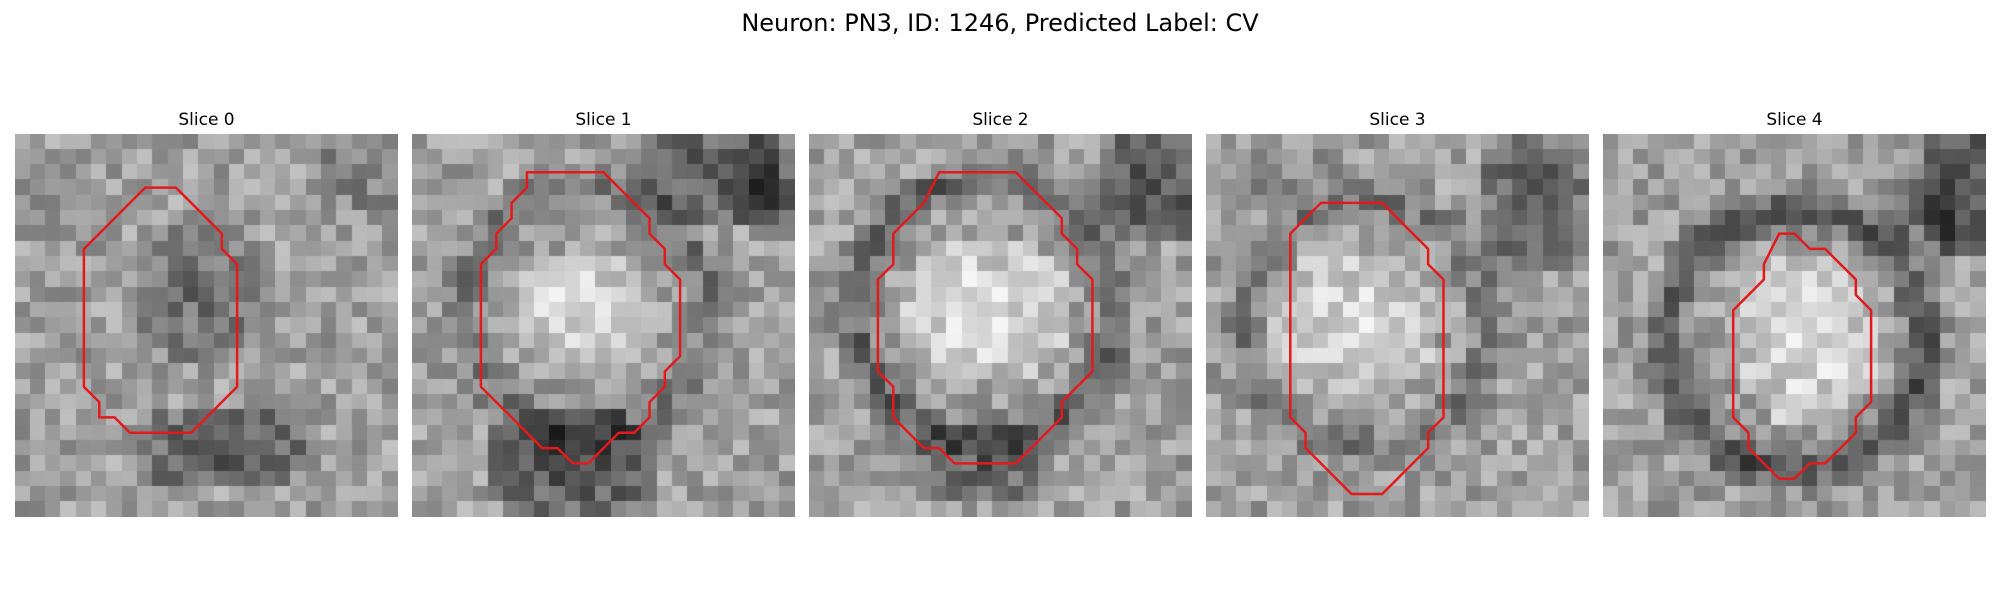 The height and width of the screenshot is (600, 2000). I want to click on slice-panel-4: Slice 4, so click(1794, 312).